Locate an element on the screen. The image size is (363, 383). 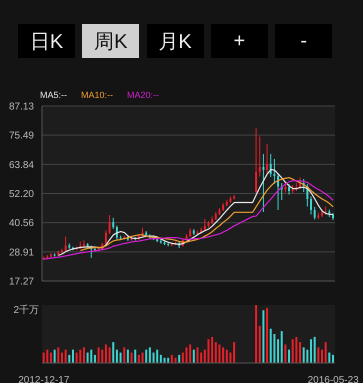
text: MA10:-- is located at coordinates (97, 95).